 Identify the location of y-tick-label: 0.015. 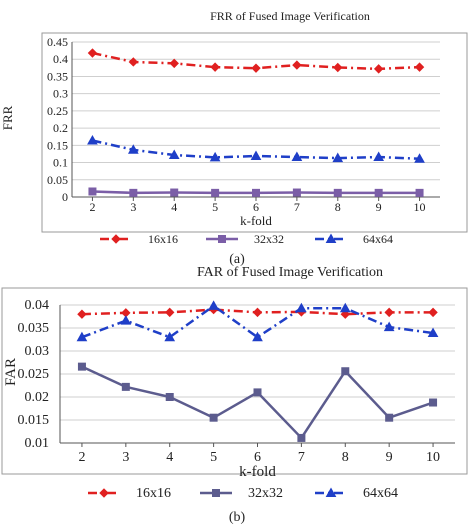
(34, 420).